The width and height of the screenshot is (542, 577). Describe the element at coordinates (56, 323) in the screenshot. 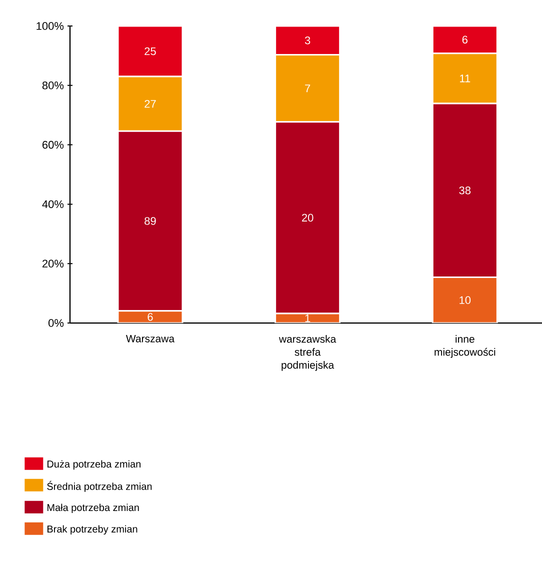

I see `y-tick-label: 0%` at that location.